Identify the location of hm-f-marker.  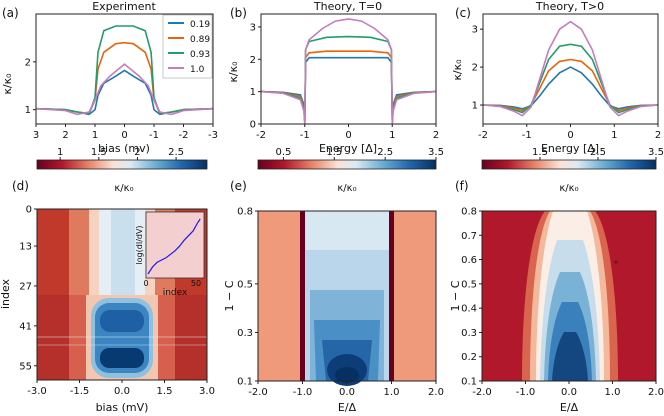
(616, 262).